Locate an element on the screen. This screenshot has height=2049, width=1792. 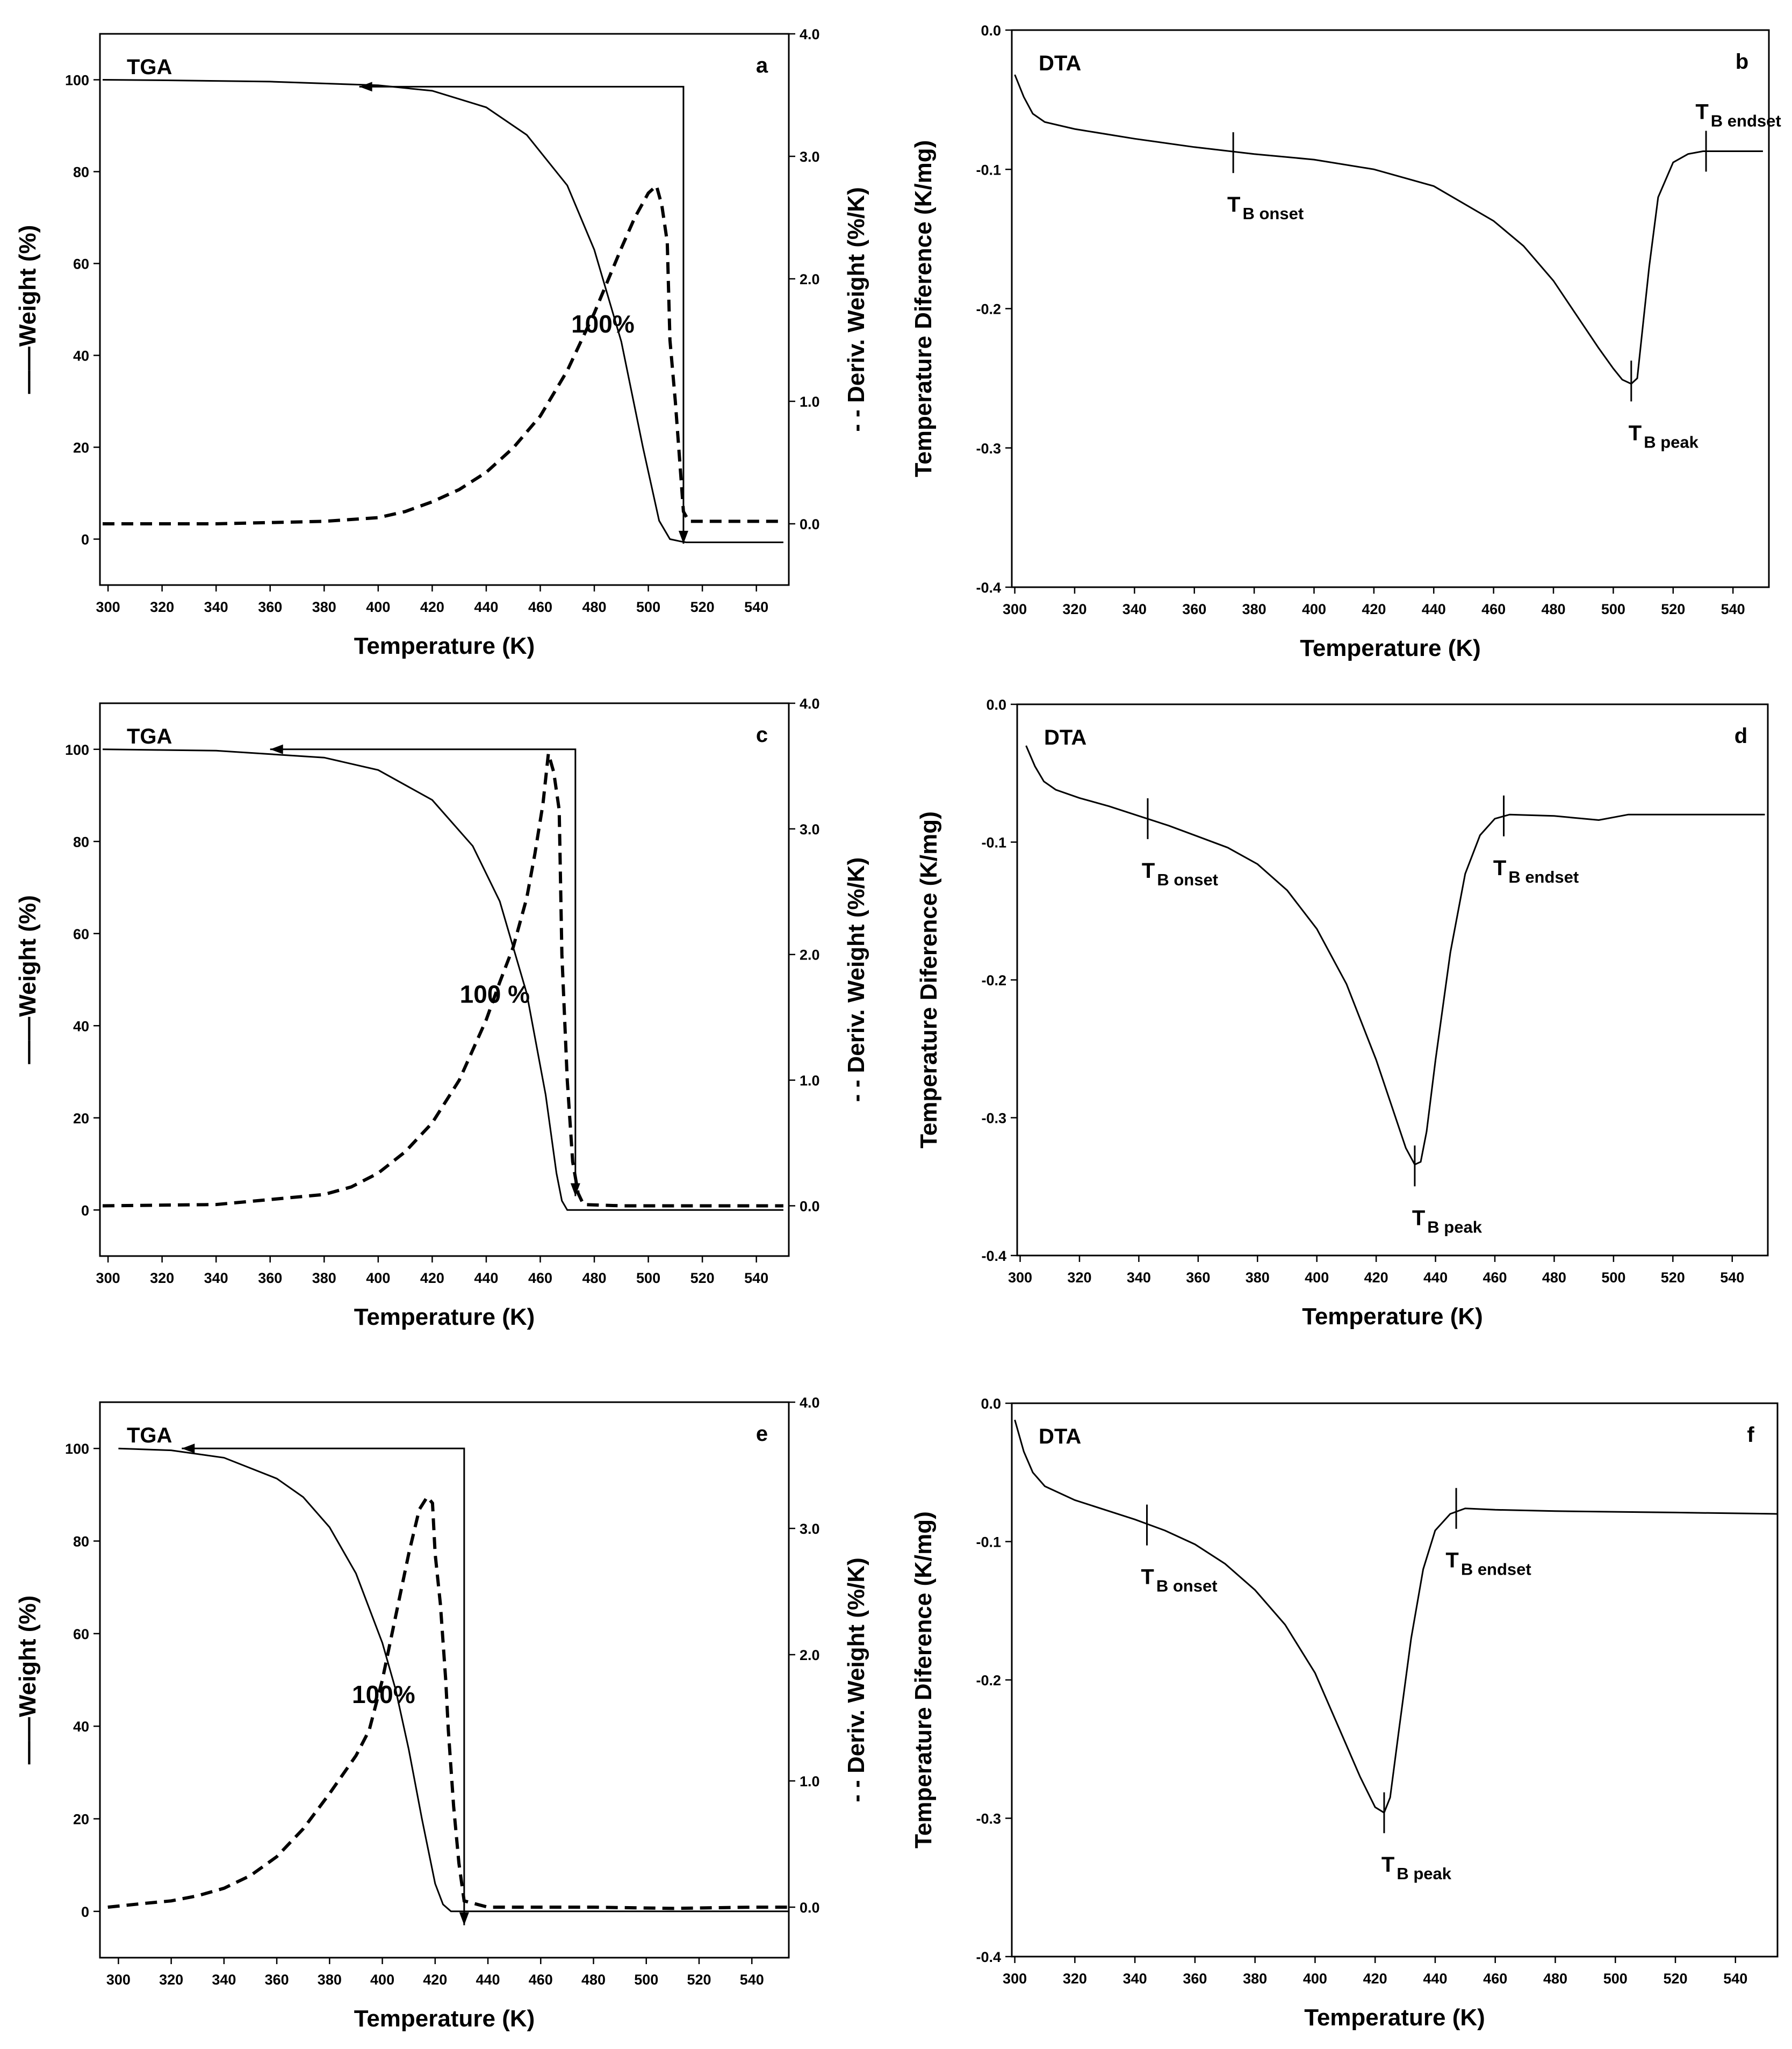
y-tick-label: 80 is located at coordinates (81, 172).